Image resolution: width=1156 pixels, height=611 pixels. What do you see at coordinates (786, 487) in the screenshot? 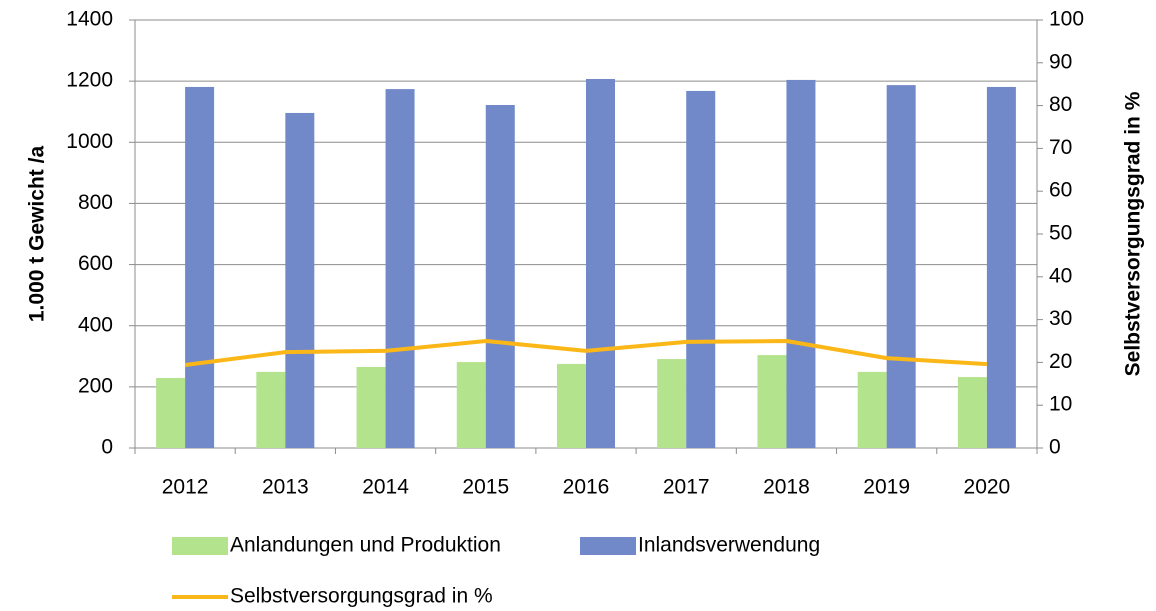
I see `x-tick-label: 2018` at bounding box center [786, 487].